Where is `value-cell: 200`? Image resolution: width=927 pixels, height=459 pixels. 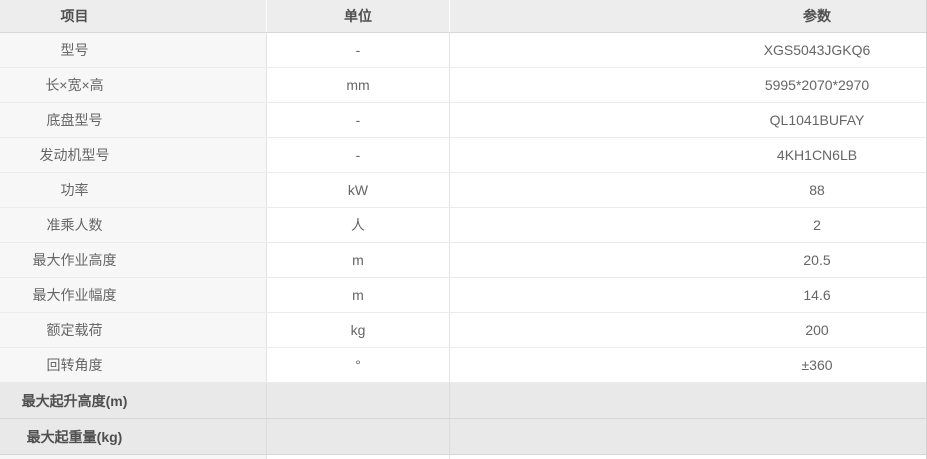 value-cell: 200 is located at coordinates (688, 330).